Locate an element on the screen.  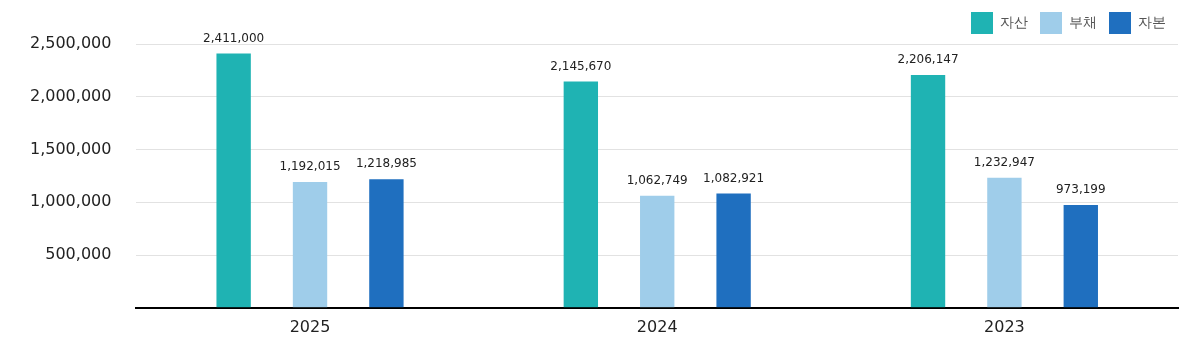
data-label: 1,232,947 is located at coordinates (1004, 161).